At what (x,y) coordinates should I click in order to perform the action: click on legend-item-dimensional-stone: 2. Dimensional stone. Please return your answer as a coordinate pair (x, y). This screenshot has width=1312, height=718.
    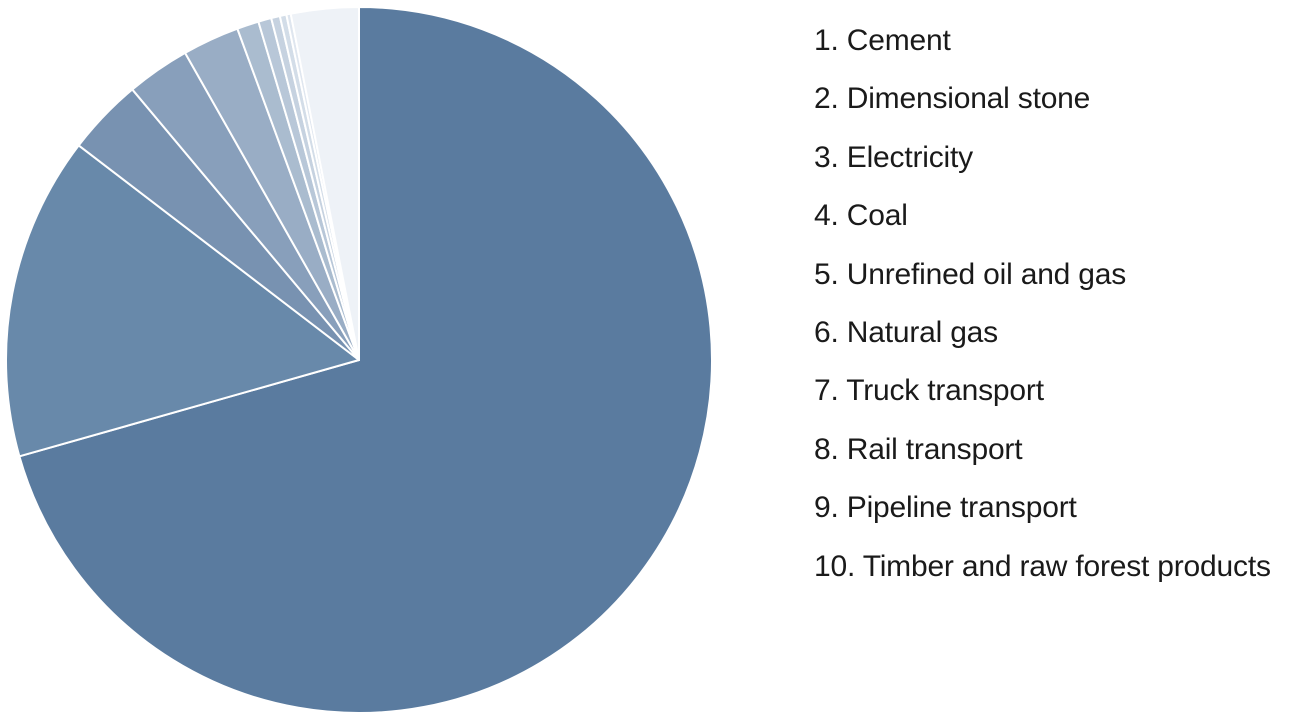
    Looking at the image, I should click on (952, 99).